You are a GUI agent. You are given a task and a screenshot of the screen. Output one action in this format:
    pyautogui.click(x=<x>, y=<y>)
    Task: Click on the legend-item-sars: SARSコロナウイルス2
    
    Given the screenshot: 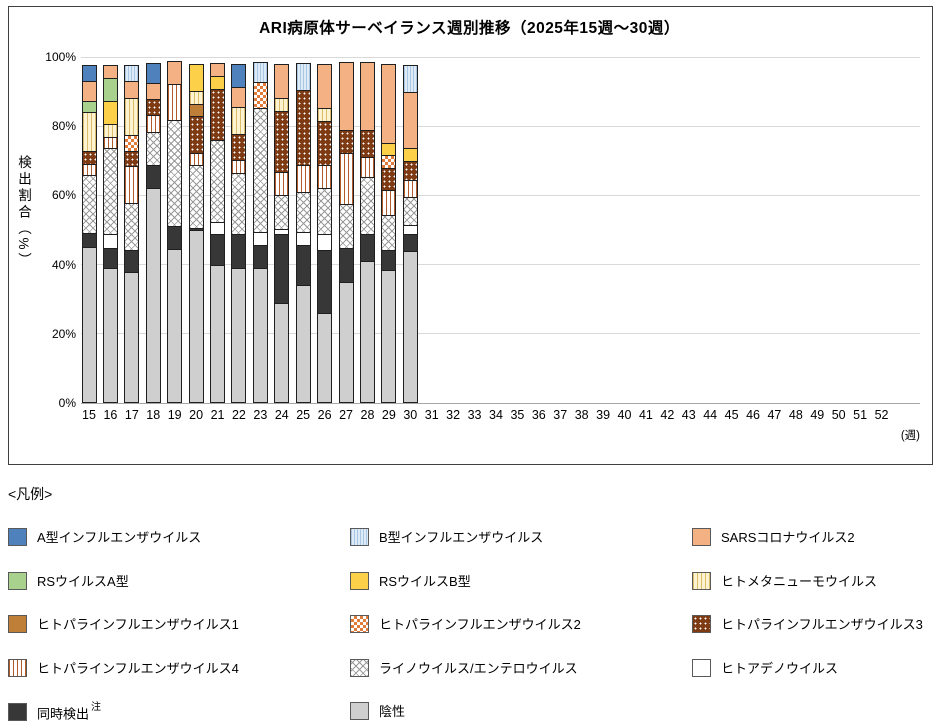 What is the action you would take?
    pyautogui.click(x=773, y=536)
    